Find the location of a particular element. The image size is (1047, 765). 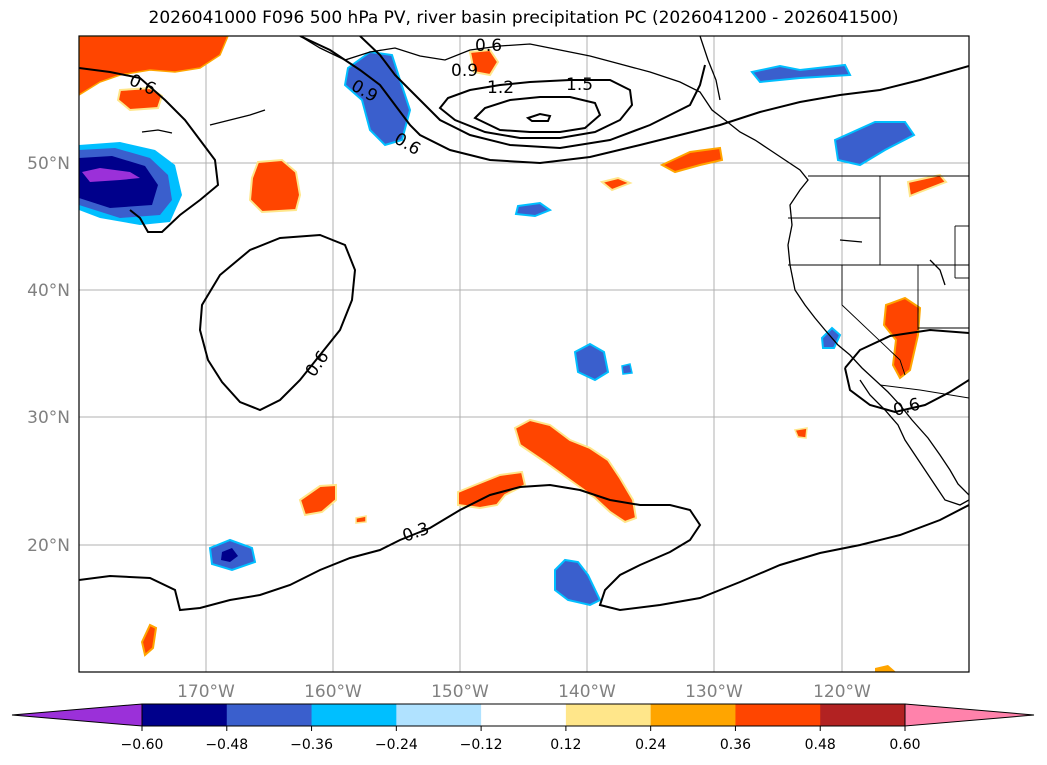

lon-tick-label: 140°W is located at coordinates (587, 692).